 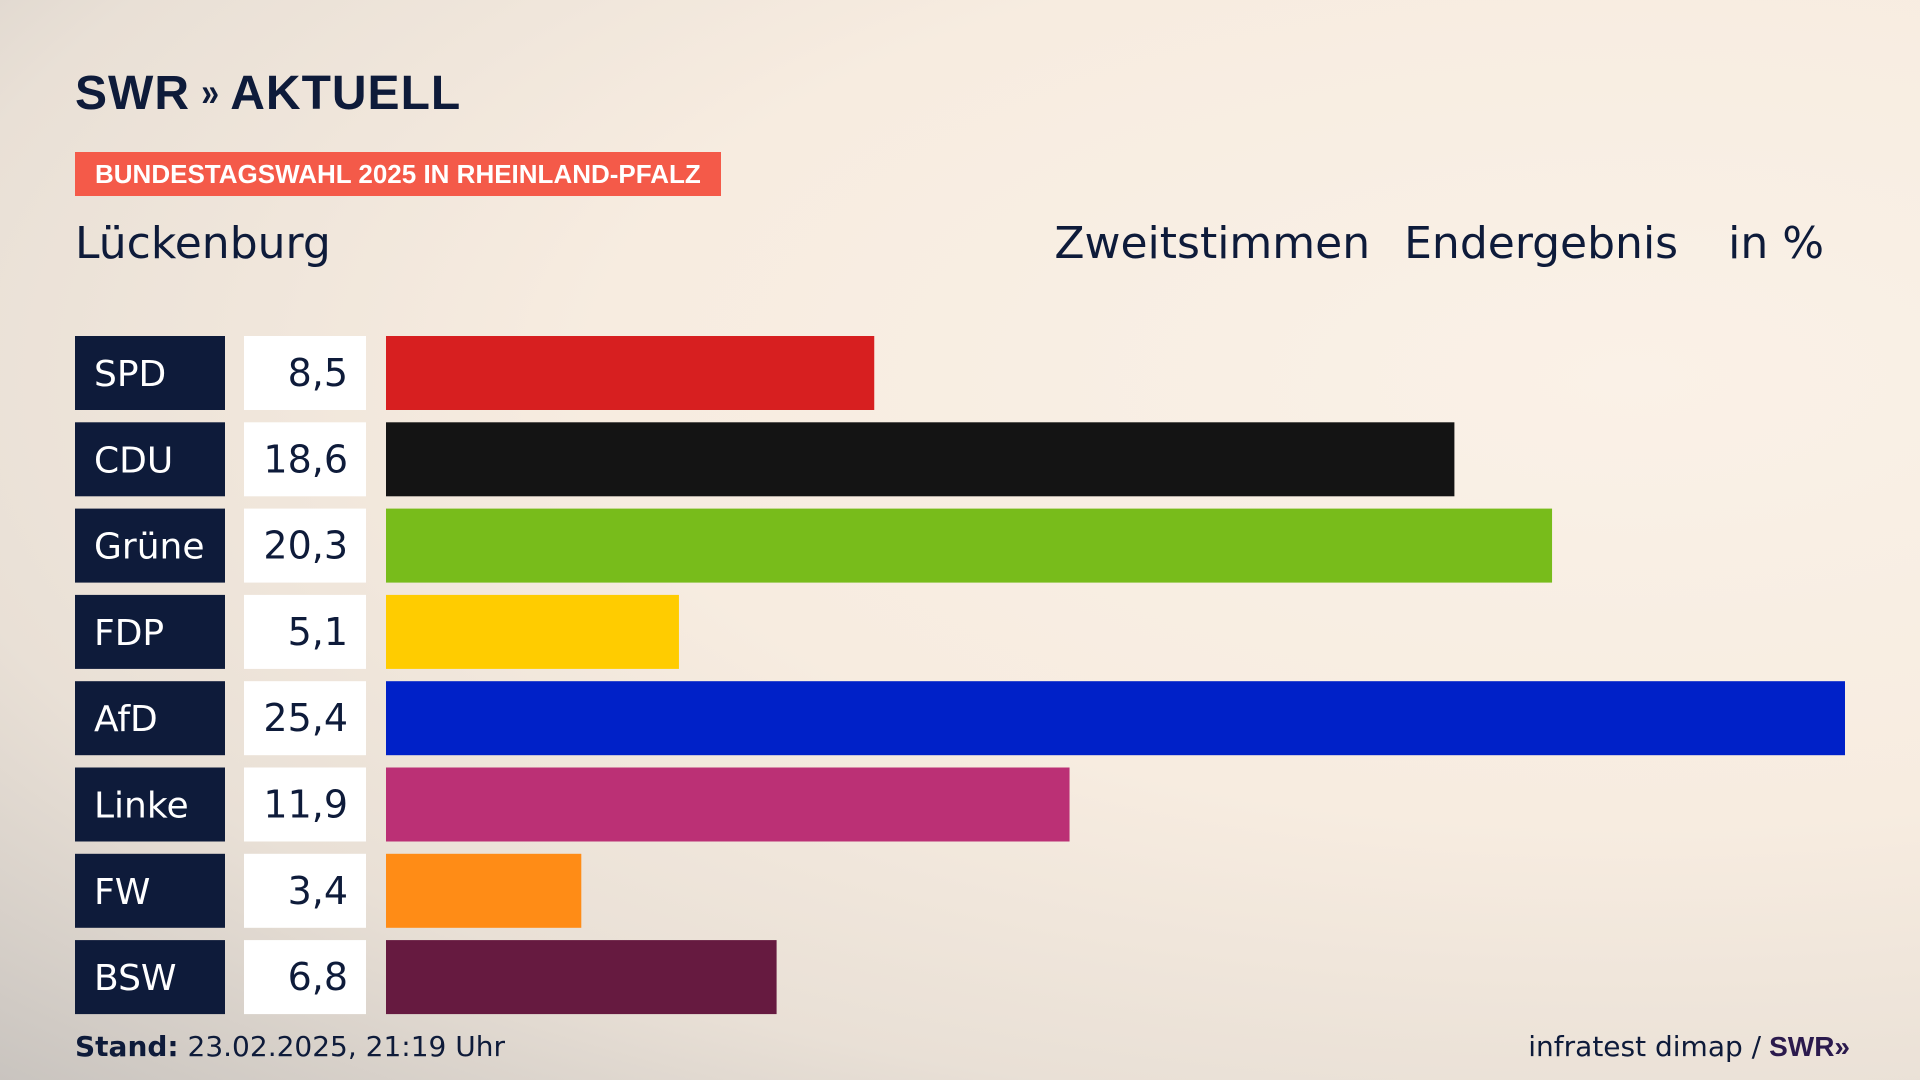 What do you see at coordinates (141, 806) in the screenshot?
I see `party-label-linke: Linke` at bounding box center [141, 806].